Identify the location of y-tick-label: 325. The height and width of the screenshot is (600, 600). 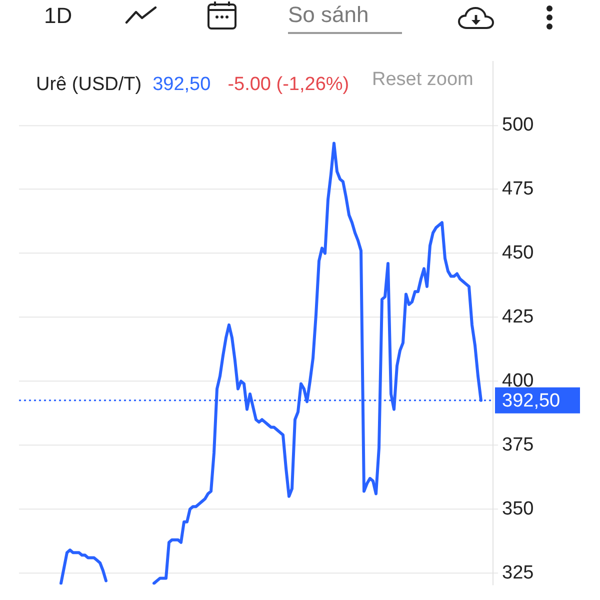
(518, 573).